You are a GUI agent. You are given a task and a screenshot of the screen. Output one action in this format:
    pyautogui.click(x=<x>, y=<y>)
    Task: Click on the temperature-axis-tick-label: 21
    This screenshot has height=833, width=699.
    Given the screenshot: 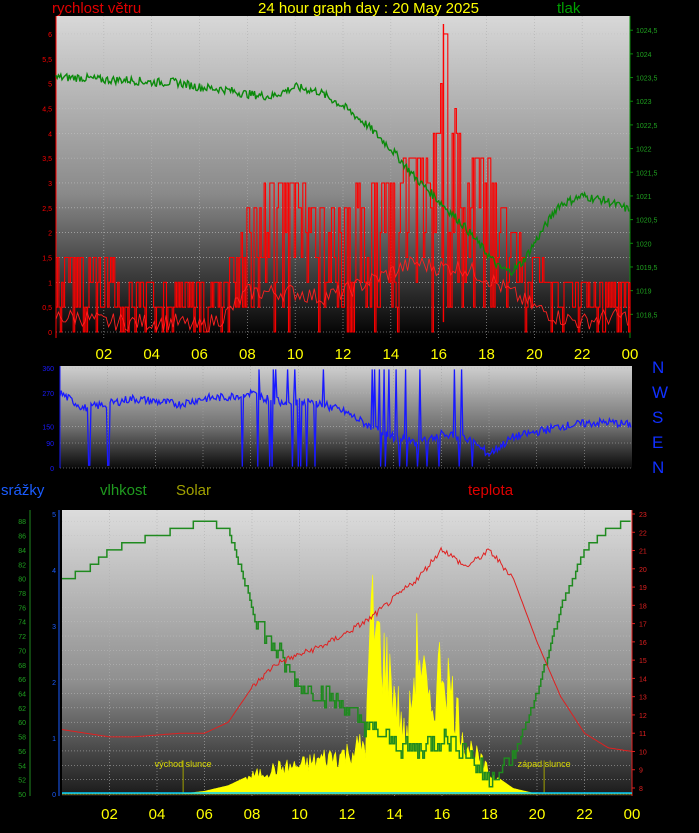 What is the action you would take?
    pyautogui.click(x=643, y=552)
    